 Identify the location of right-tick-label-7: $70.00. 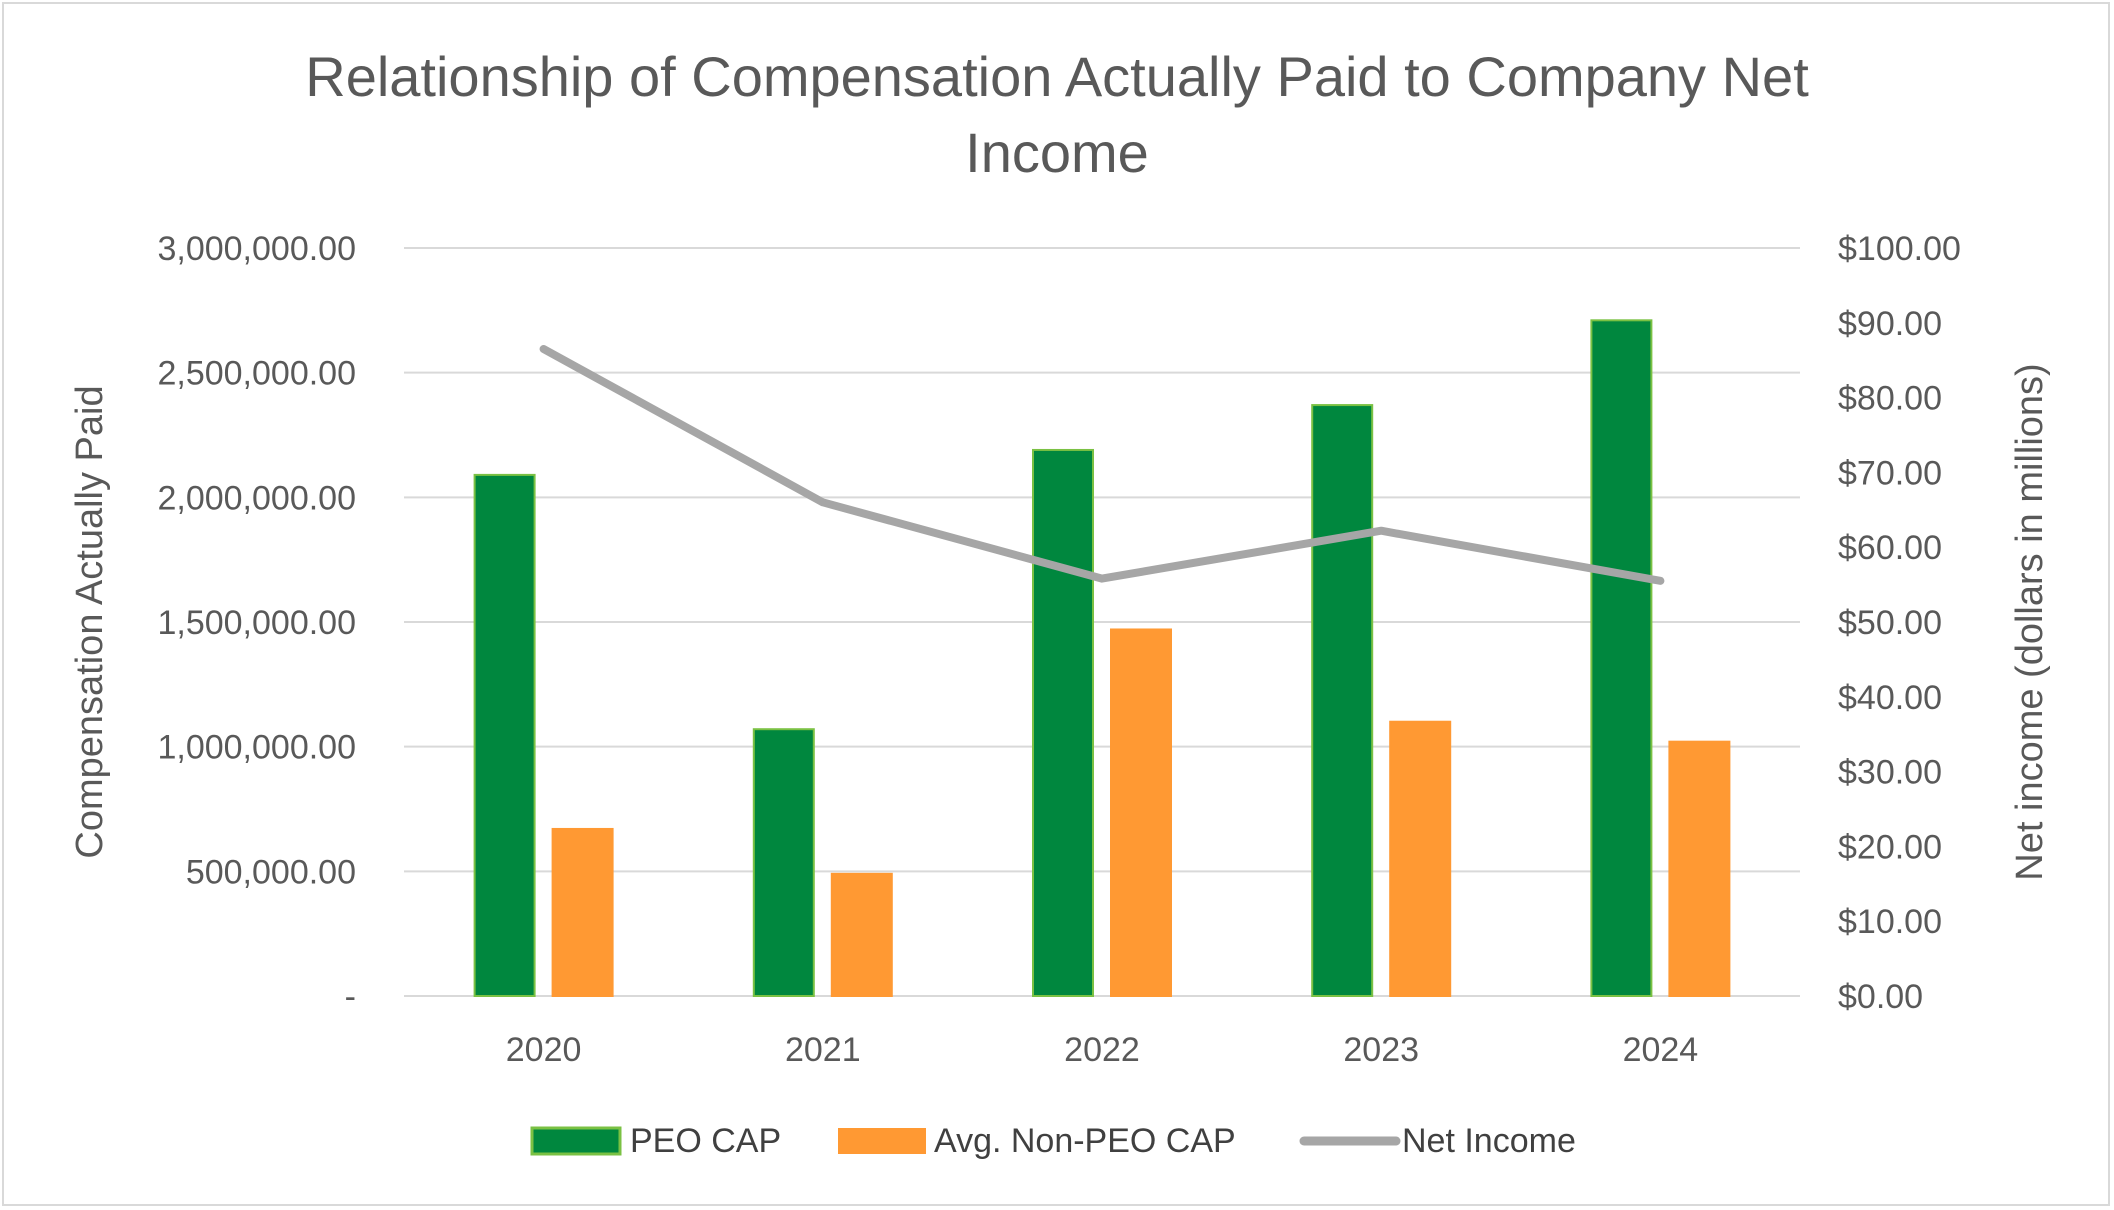
(1890, 473).